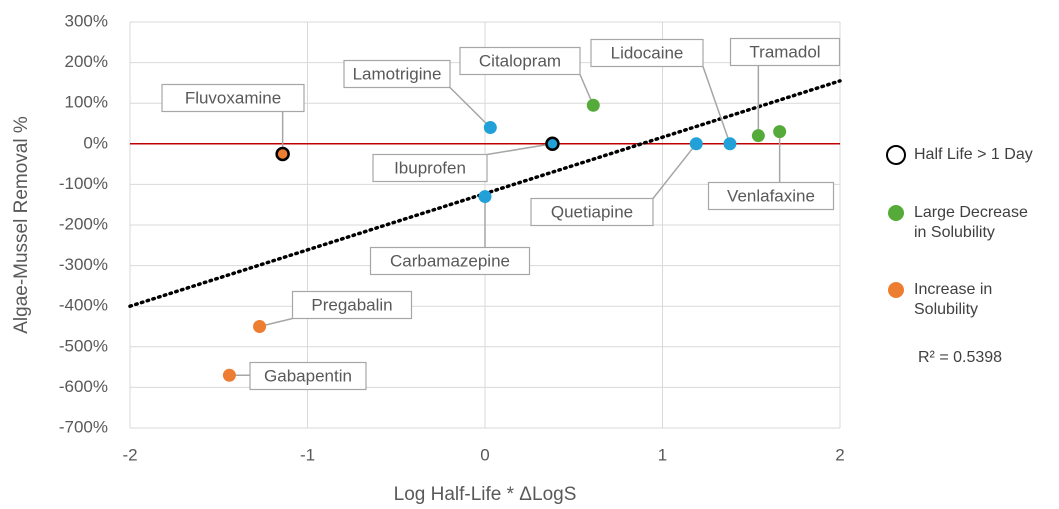 Image resolution: width=1059 pixels, height=509 pixels. What do you see at coordinates (83, 223) in the screenshot?
I see `y-tick-label: -200%` at bounding box center [83, 223].